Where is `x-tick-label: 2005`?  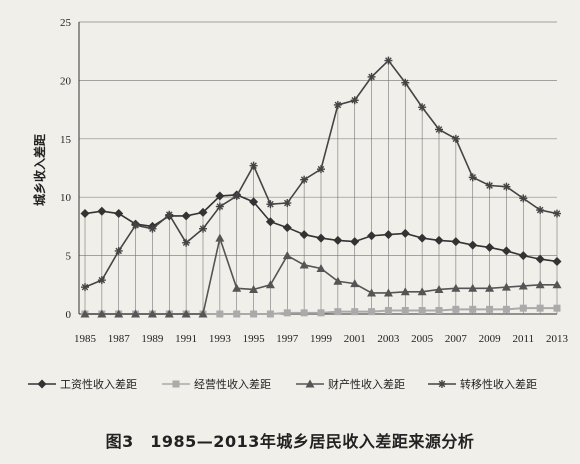
x-tick-label: 2005 is located at coordinates (422, 339).